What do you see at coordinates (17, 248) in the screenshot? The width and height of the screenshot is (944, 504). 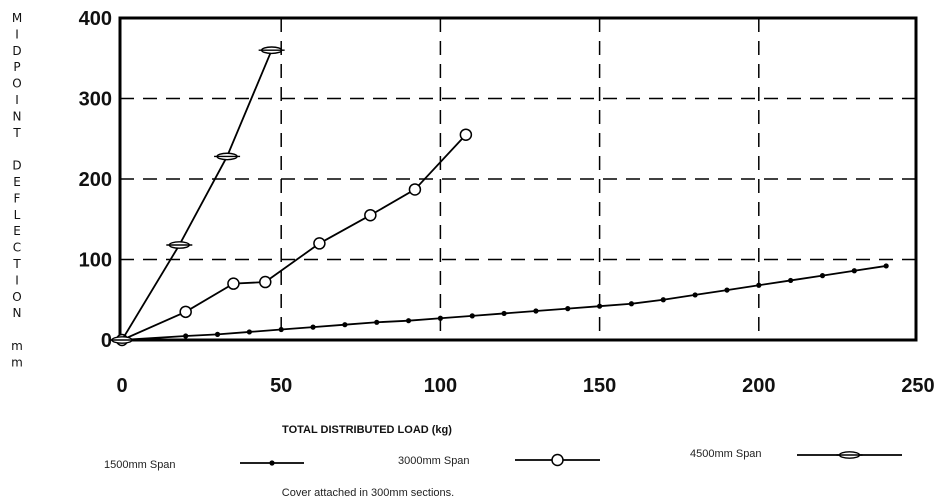 I see `y-label-letter: C` at bounding box center [17, 248].